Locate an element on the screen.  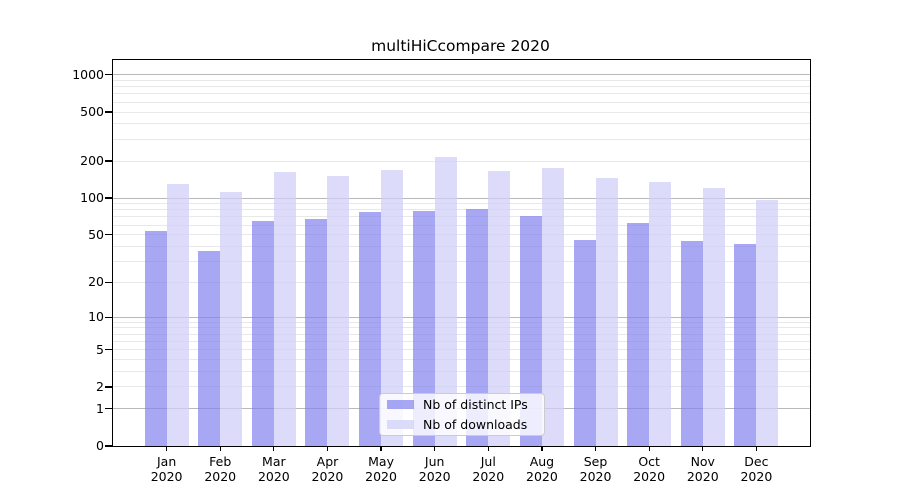
x-tick-label-oct: Oct 2020 is located at coordinates (649, 469).